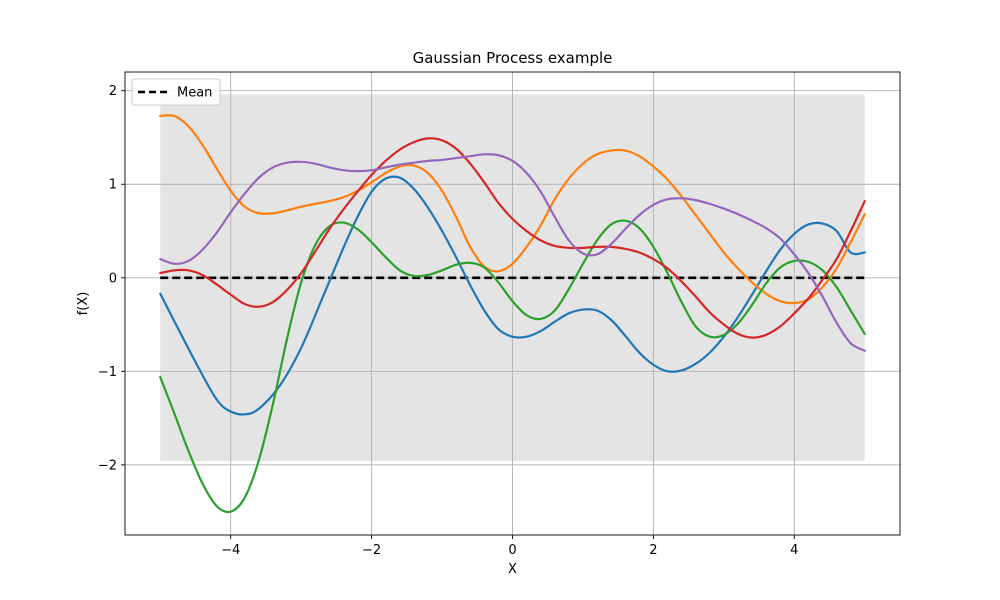 The image size is (1000, 600). What do you see at coordinates (512, 550) in the screenshot?
I see `x-tick-label: 0` at bounding box center [512, 550].